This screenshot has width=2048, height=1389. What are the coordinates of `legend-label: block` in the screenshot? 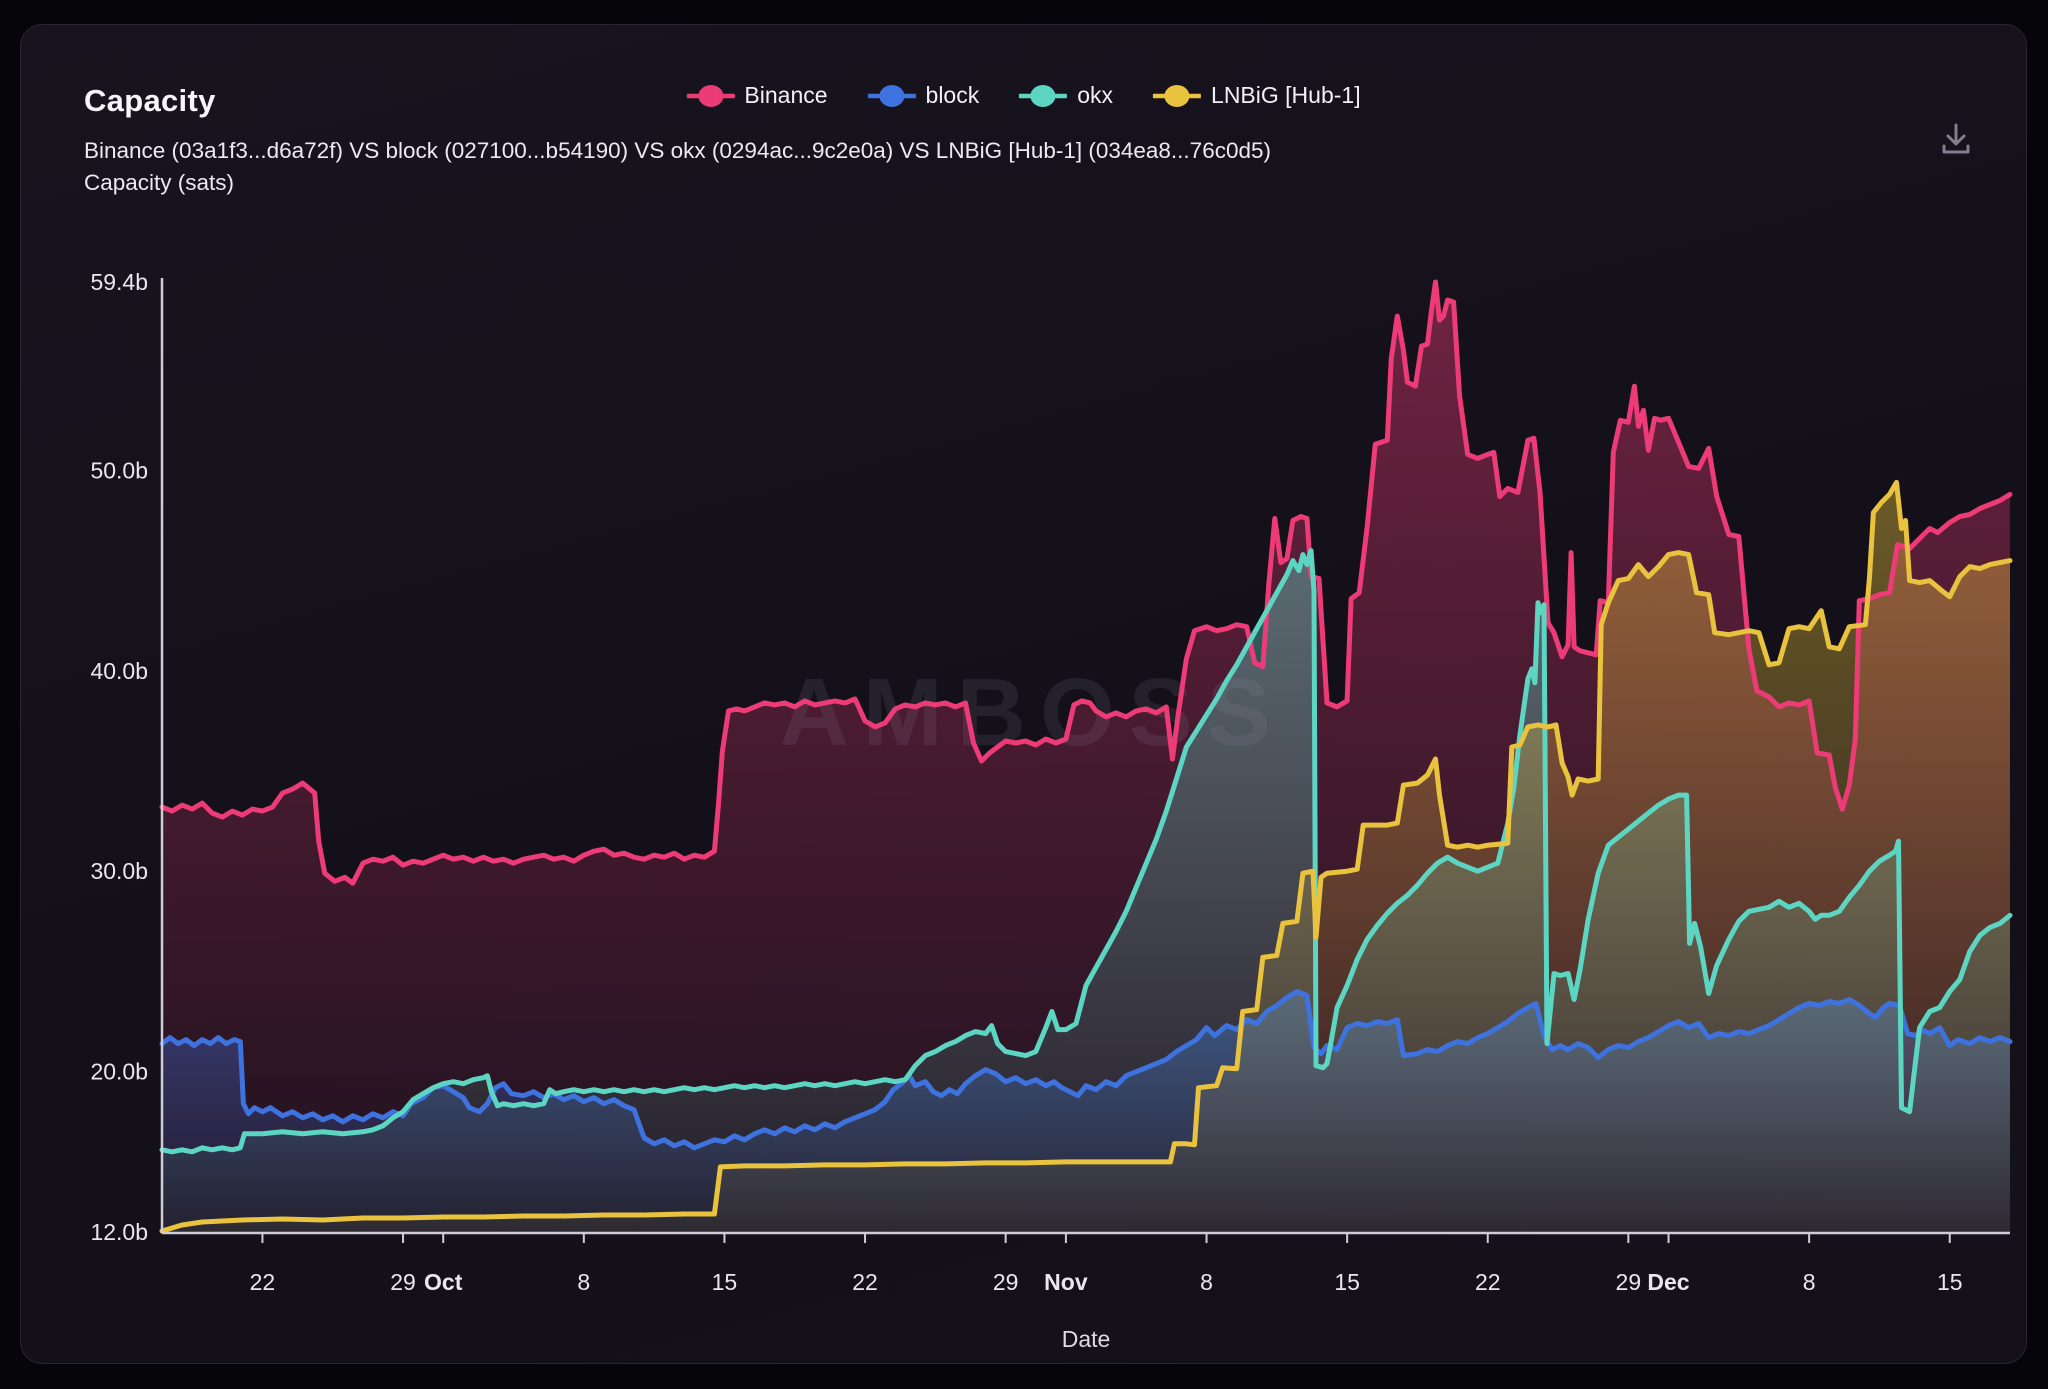 It's located at (952, 95).